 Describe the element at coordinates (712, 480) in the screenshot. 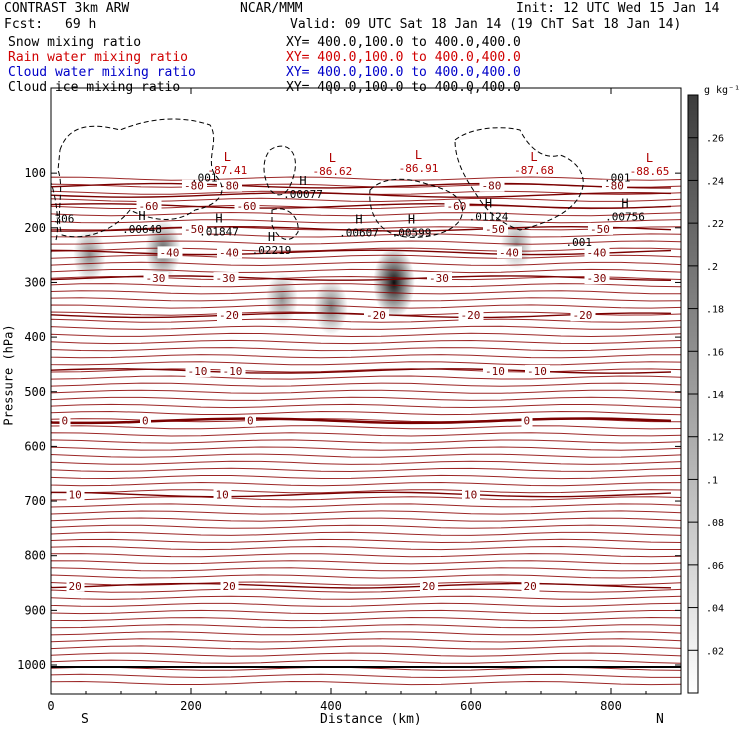

I see `colorbar-tick-label: .1` at that location.